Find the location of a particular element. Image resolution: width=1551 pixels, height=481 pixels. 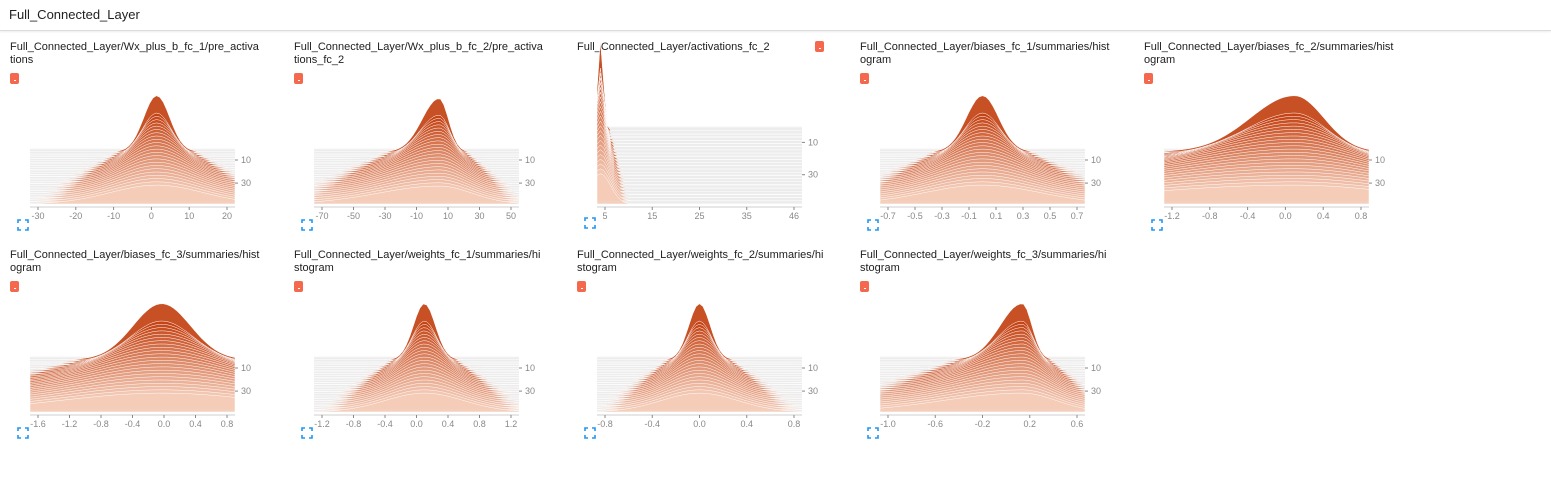

x-tick-label: -1.0 is located at coordinates (888, 424).